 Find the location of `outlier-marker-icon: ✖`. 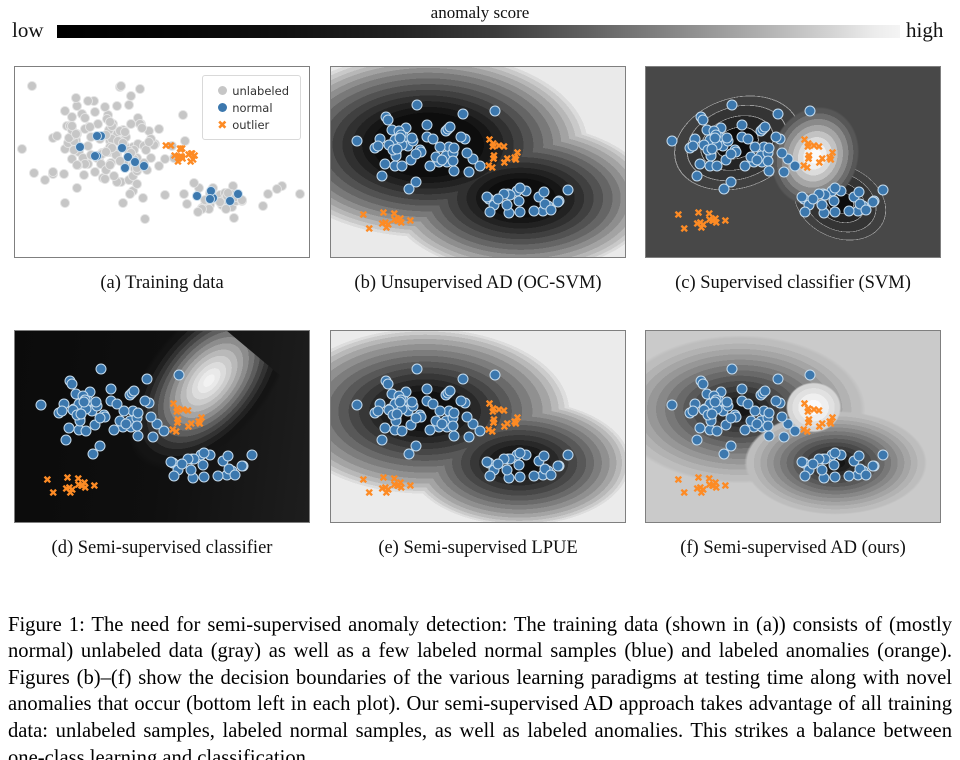

outlier-marker-icon: ✖ is located at coordinates (222, 124).